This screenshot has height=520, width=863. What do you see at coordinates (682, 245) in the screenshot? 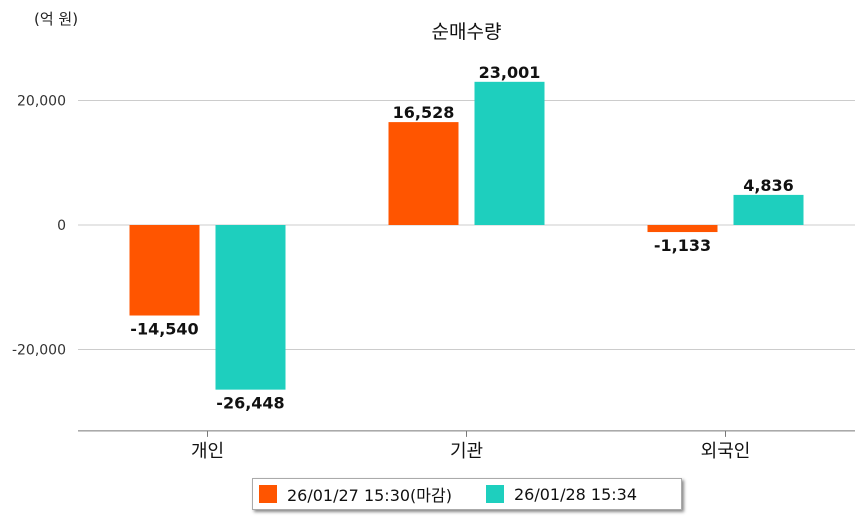
I see `data-label: -1,133` at bounding box center [682, 245].